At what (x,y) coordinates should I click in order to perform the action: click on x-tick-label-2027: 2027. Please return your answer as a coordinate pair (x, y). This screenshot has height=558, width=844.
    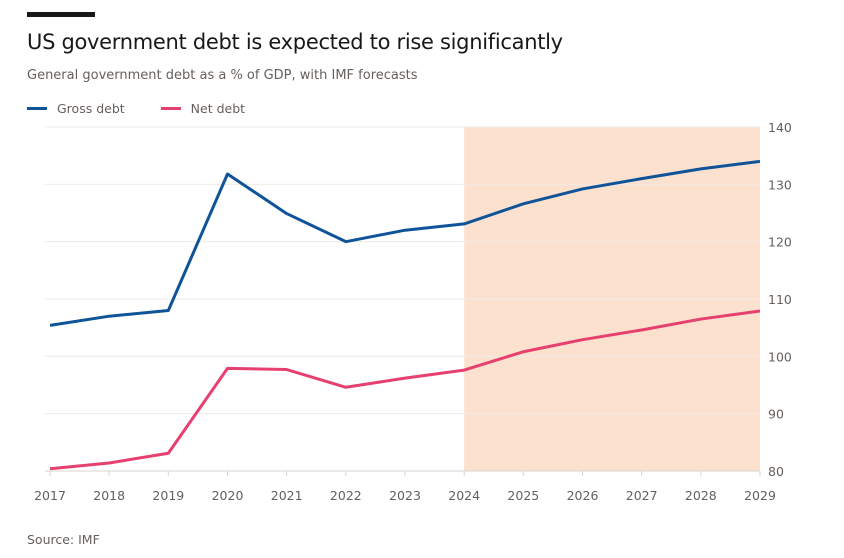
    Looking at the image, I should click on (642, 495).